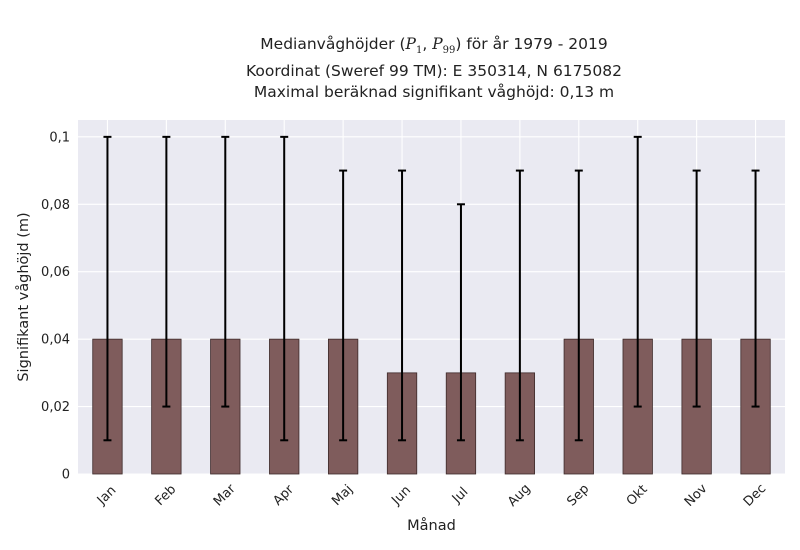 This screenshot has height=550, width=800. What do you see at coordinates (55, 340) in the screenshot?
I see `y-tick-label: 0,04` at bounding box center [55, 340].